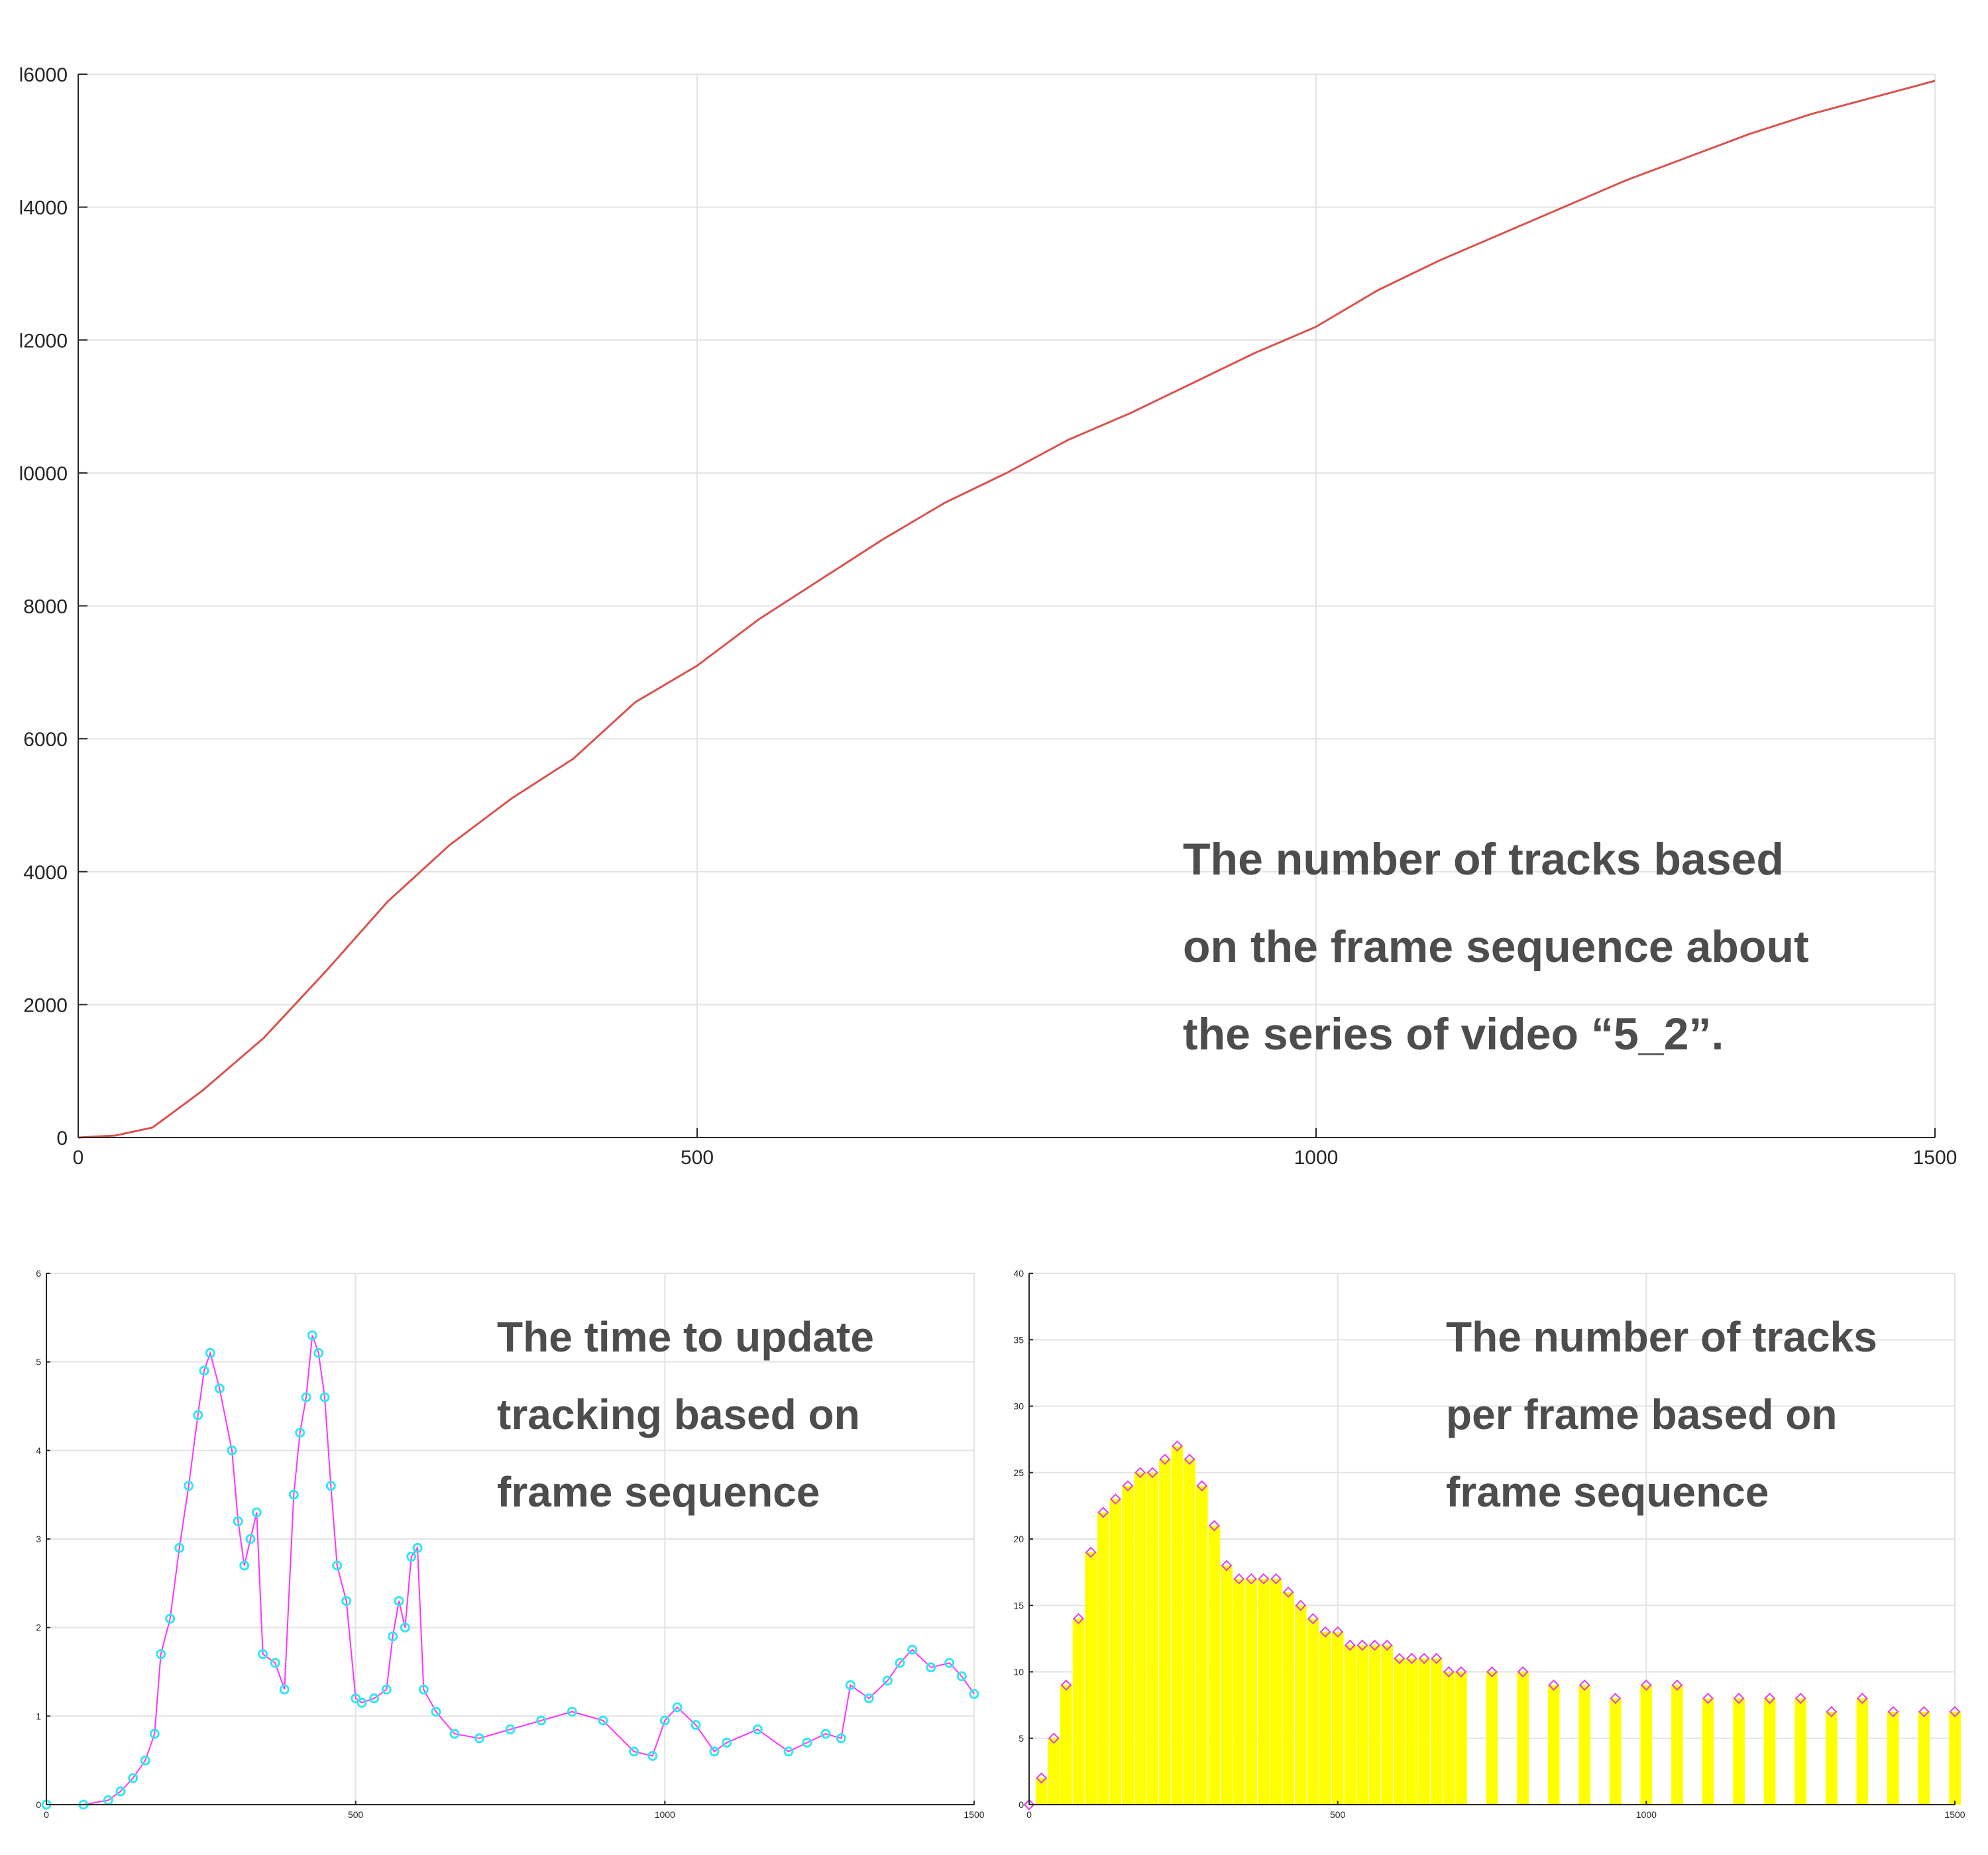  I want to click on x-tick-label: 1000, so click(665, 1814).